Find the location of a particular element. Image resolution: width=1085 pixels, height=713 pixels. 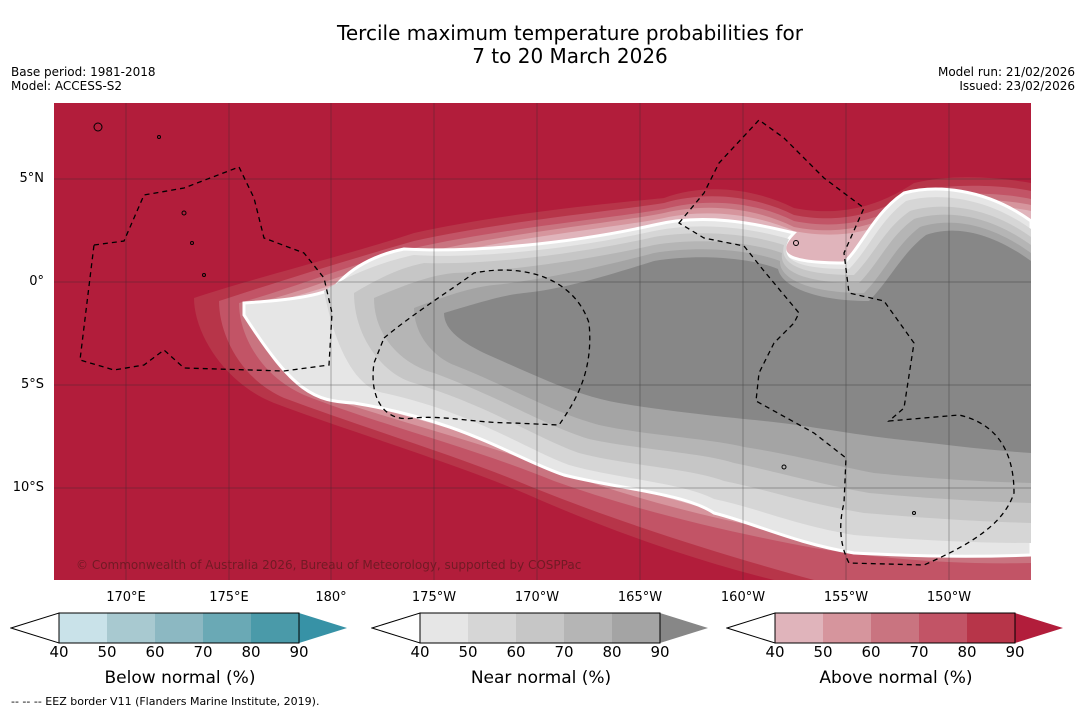

cb-above-tick: 60 is located at coordinates (871, 652).